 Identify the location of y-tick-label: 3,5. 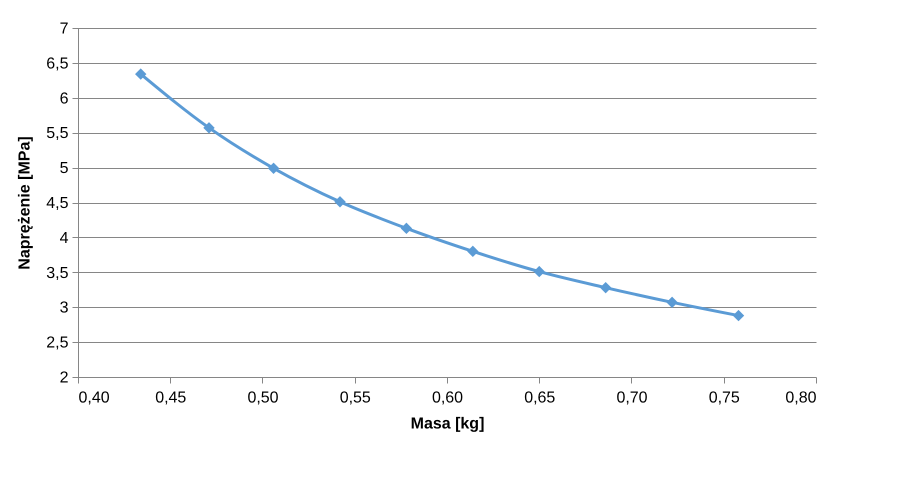
(57, 273).